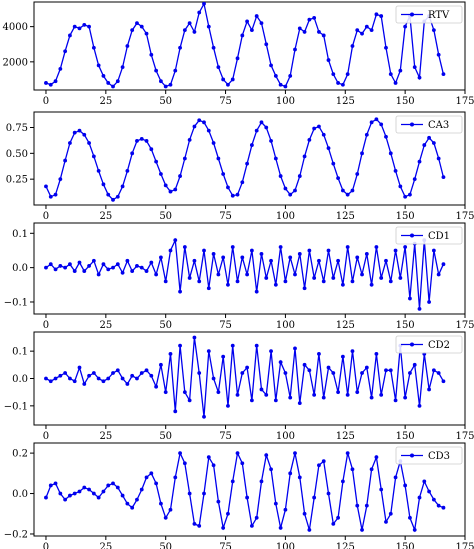 The width and height of the screenshot is (474, 549). I want to click on y-tick-label: −0.1, so click(16, 406).